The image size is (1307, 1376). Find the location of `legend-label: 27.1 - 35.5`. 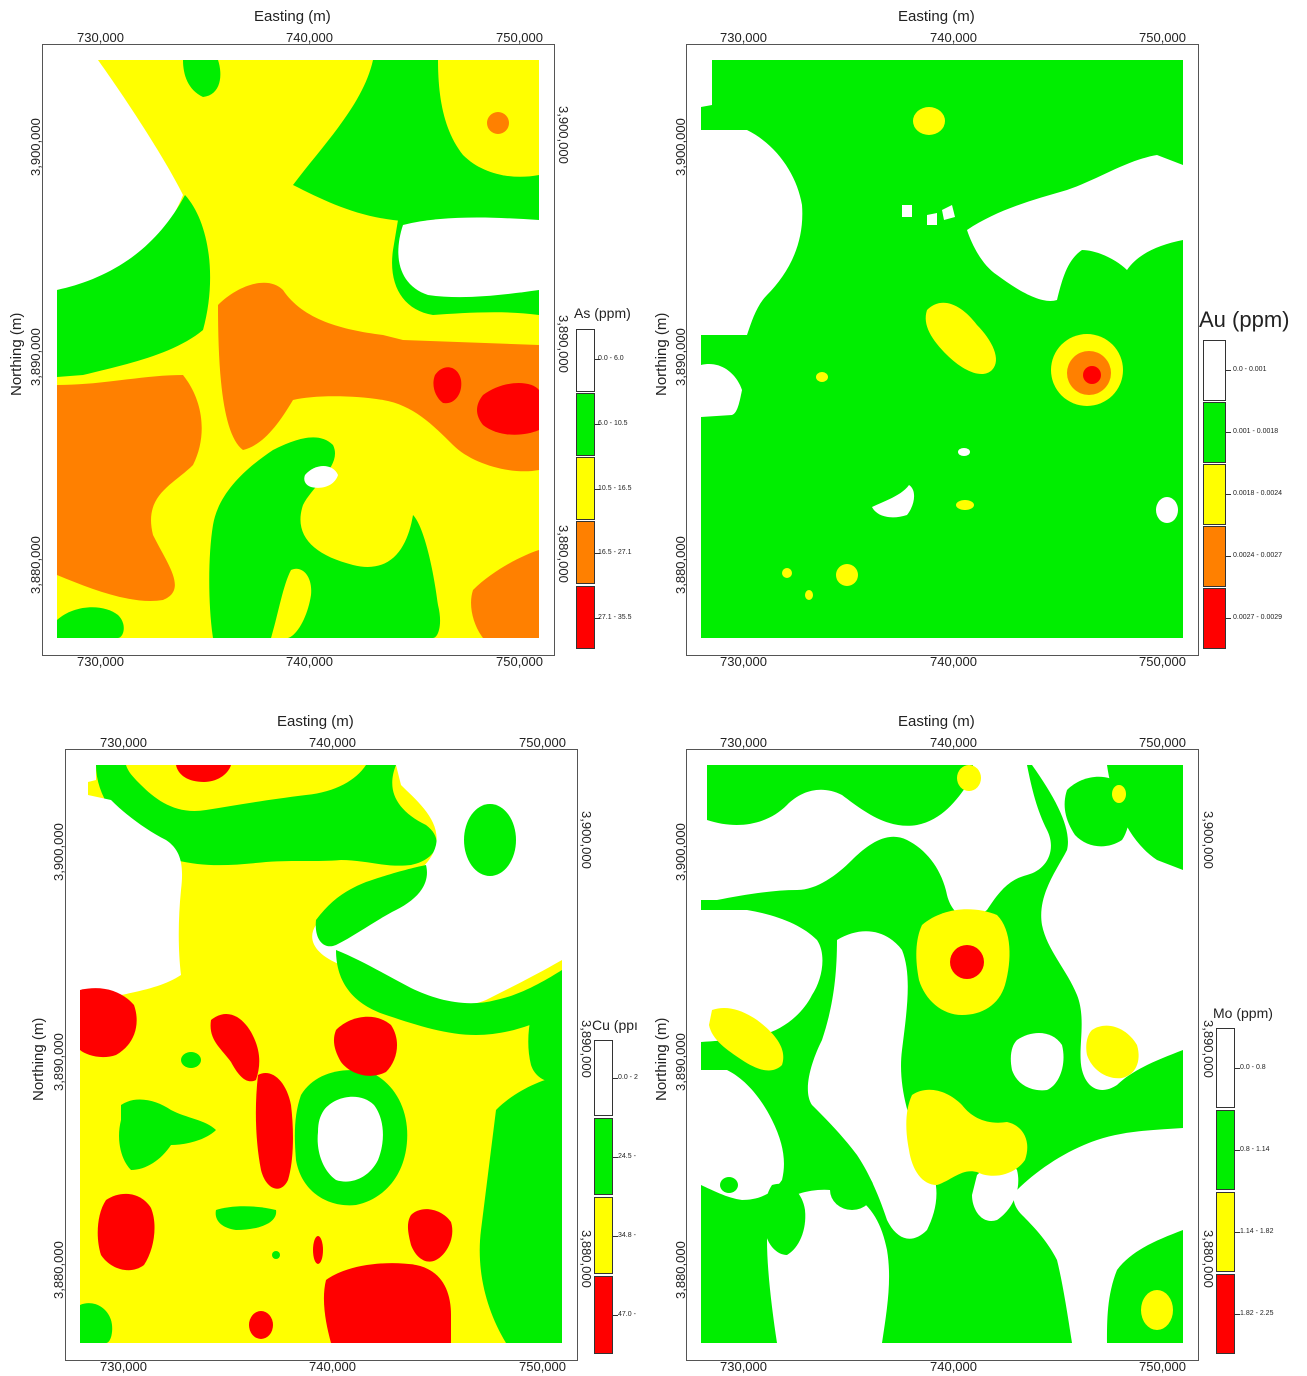

legend-label: 27.1 - 35.5 is located at coordinates (615, 617).